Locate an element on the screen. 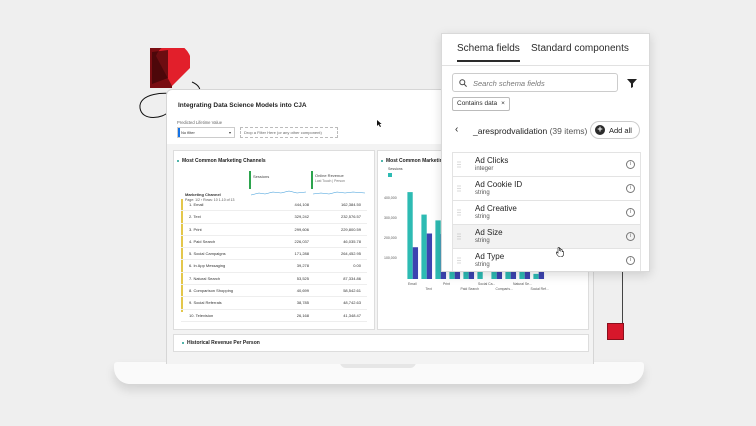 This screenshot has width=756, height=426. schema-path: _aresprodvalidation (39 items) is located at coordinates (530, 131).